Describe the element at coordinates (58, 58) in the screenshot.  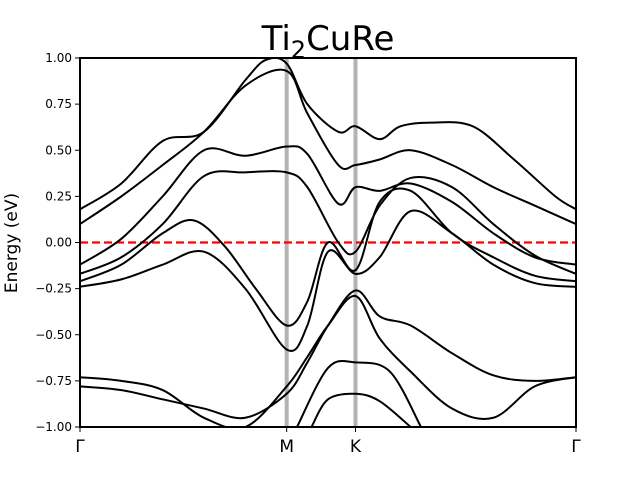
I see `y-tick-label: 1.00` at that location.